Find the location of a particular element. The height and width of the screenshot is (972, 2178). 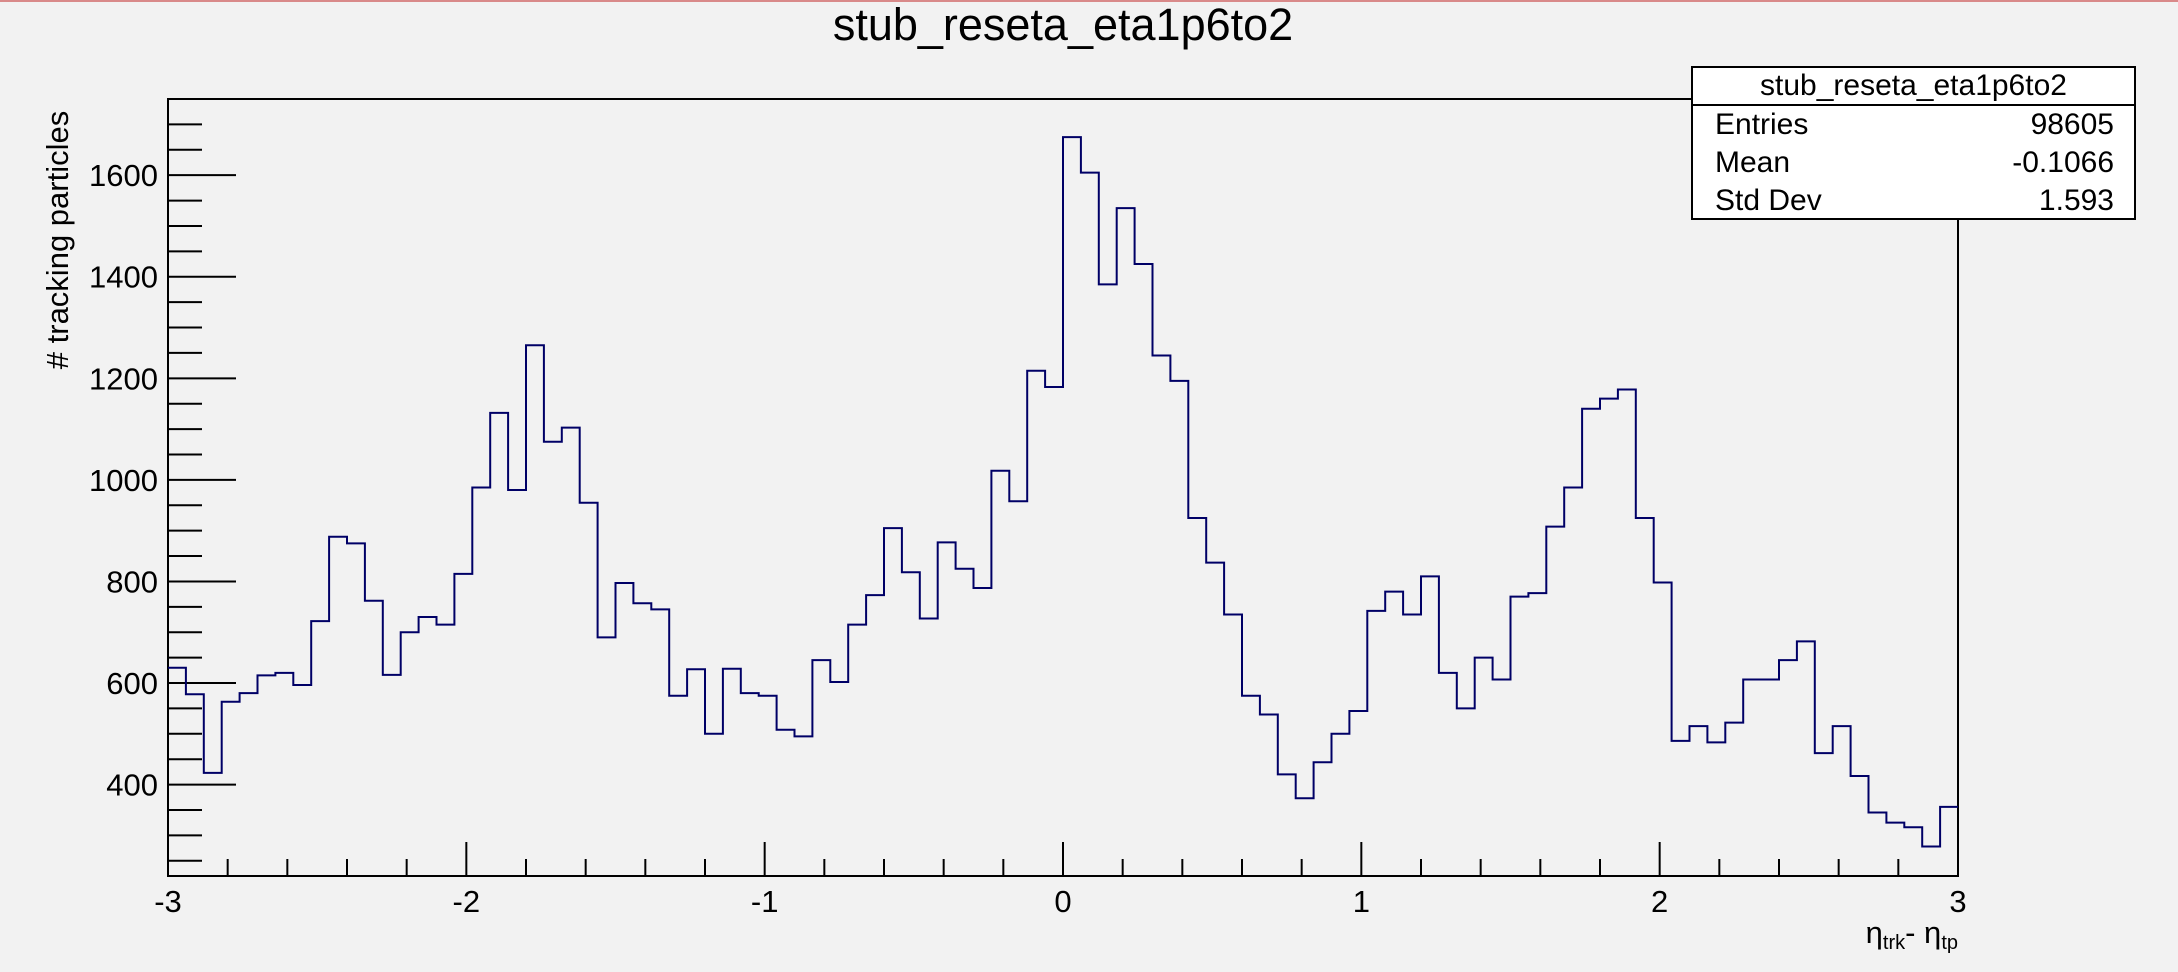

y-tick-label: 600 is located at coordinates (132, 683).